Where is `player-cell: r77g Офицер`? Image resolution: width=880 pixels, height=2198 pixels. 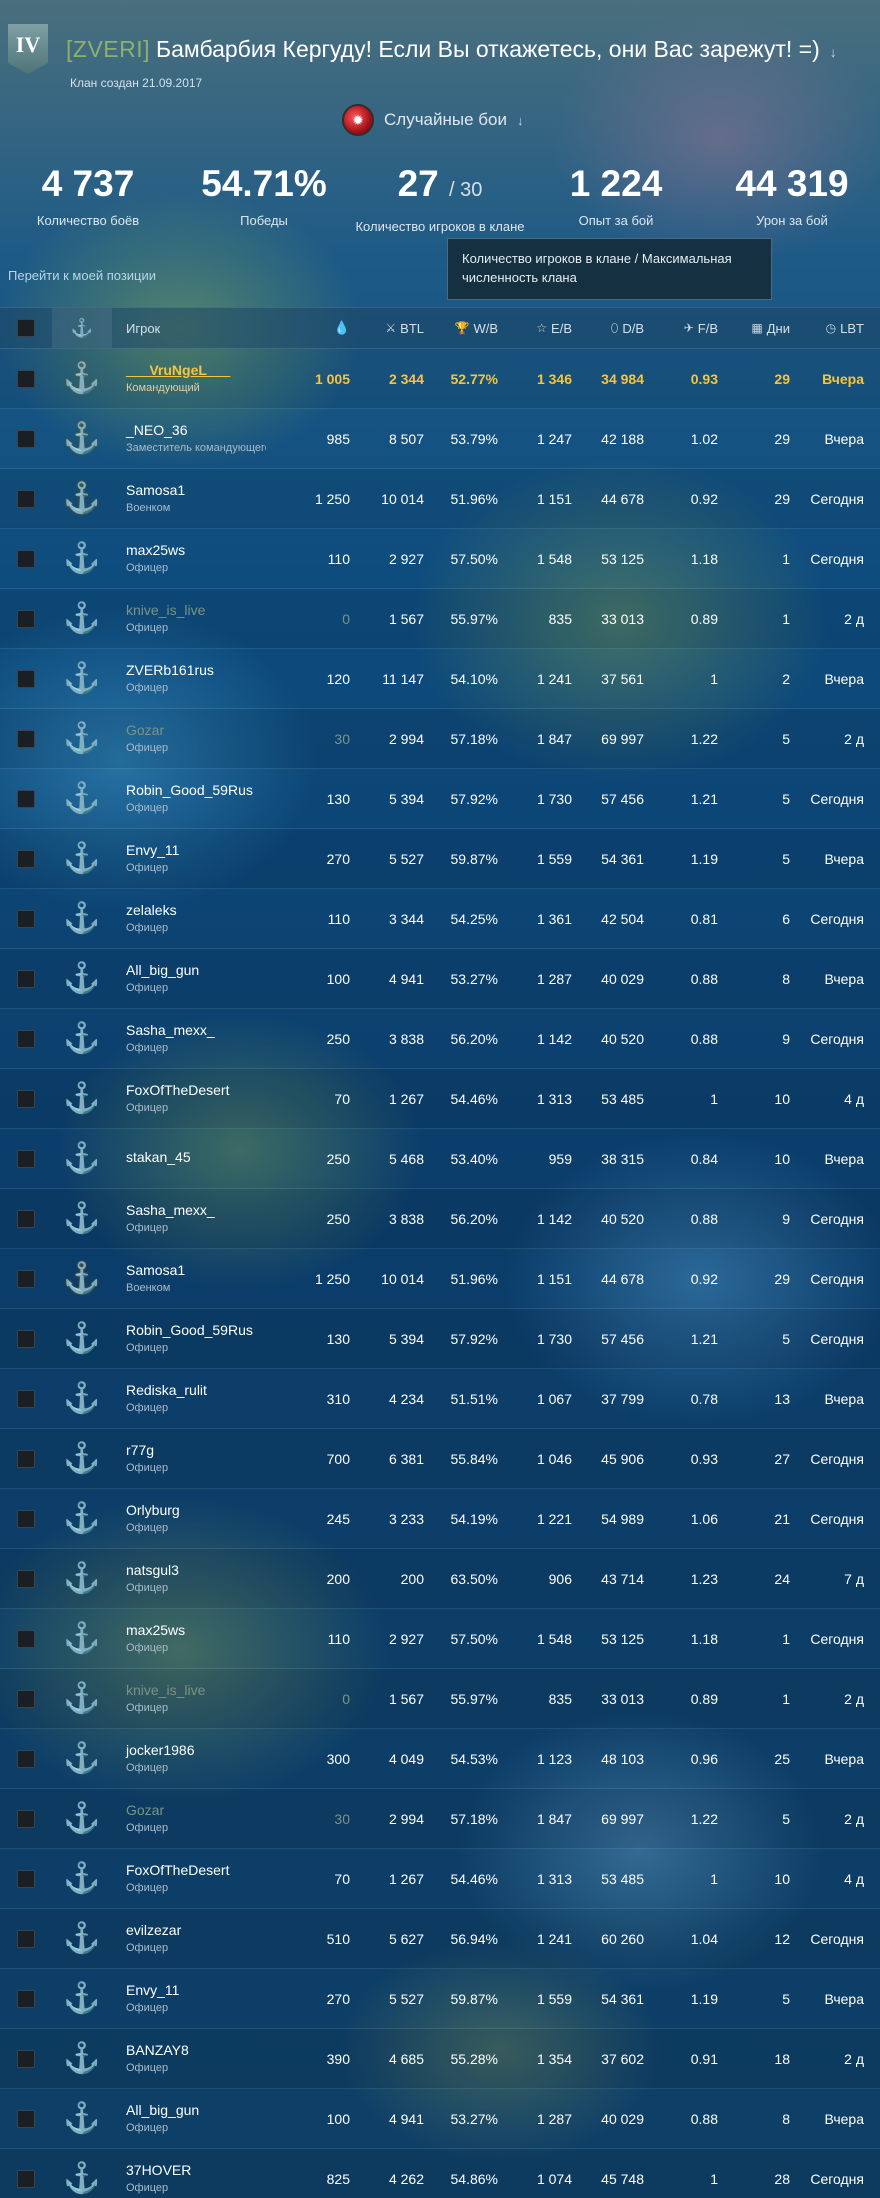
player-cell: r77g Офицер is located at coordinates (201, 1458).